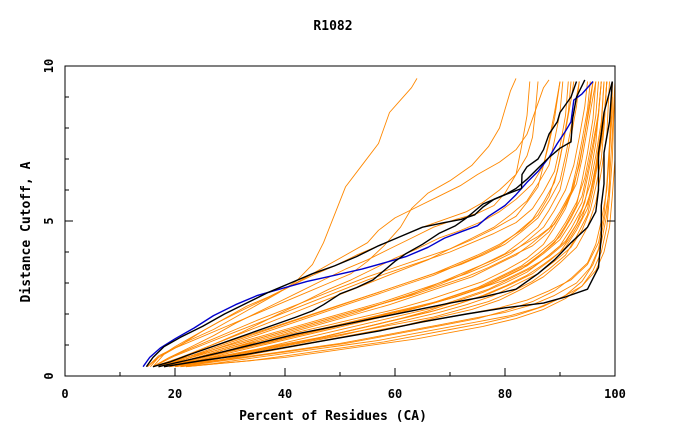 The image size is (680, 440). Describe the element at coordinates (49, 66) in the screenshot. I see `y-tick-label-2: 10` at that location.